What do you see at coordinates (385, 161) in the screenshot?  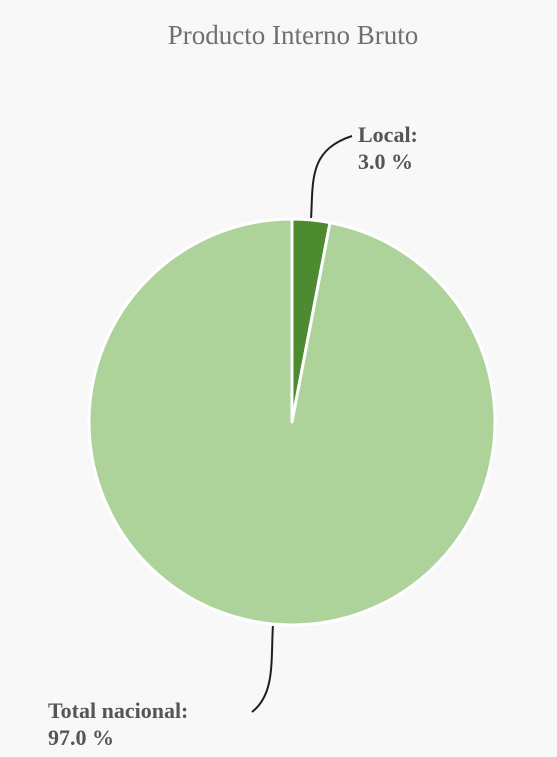 I see `slice-label-value: 3.0 %` at bounding box center [385, 161].